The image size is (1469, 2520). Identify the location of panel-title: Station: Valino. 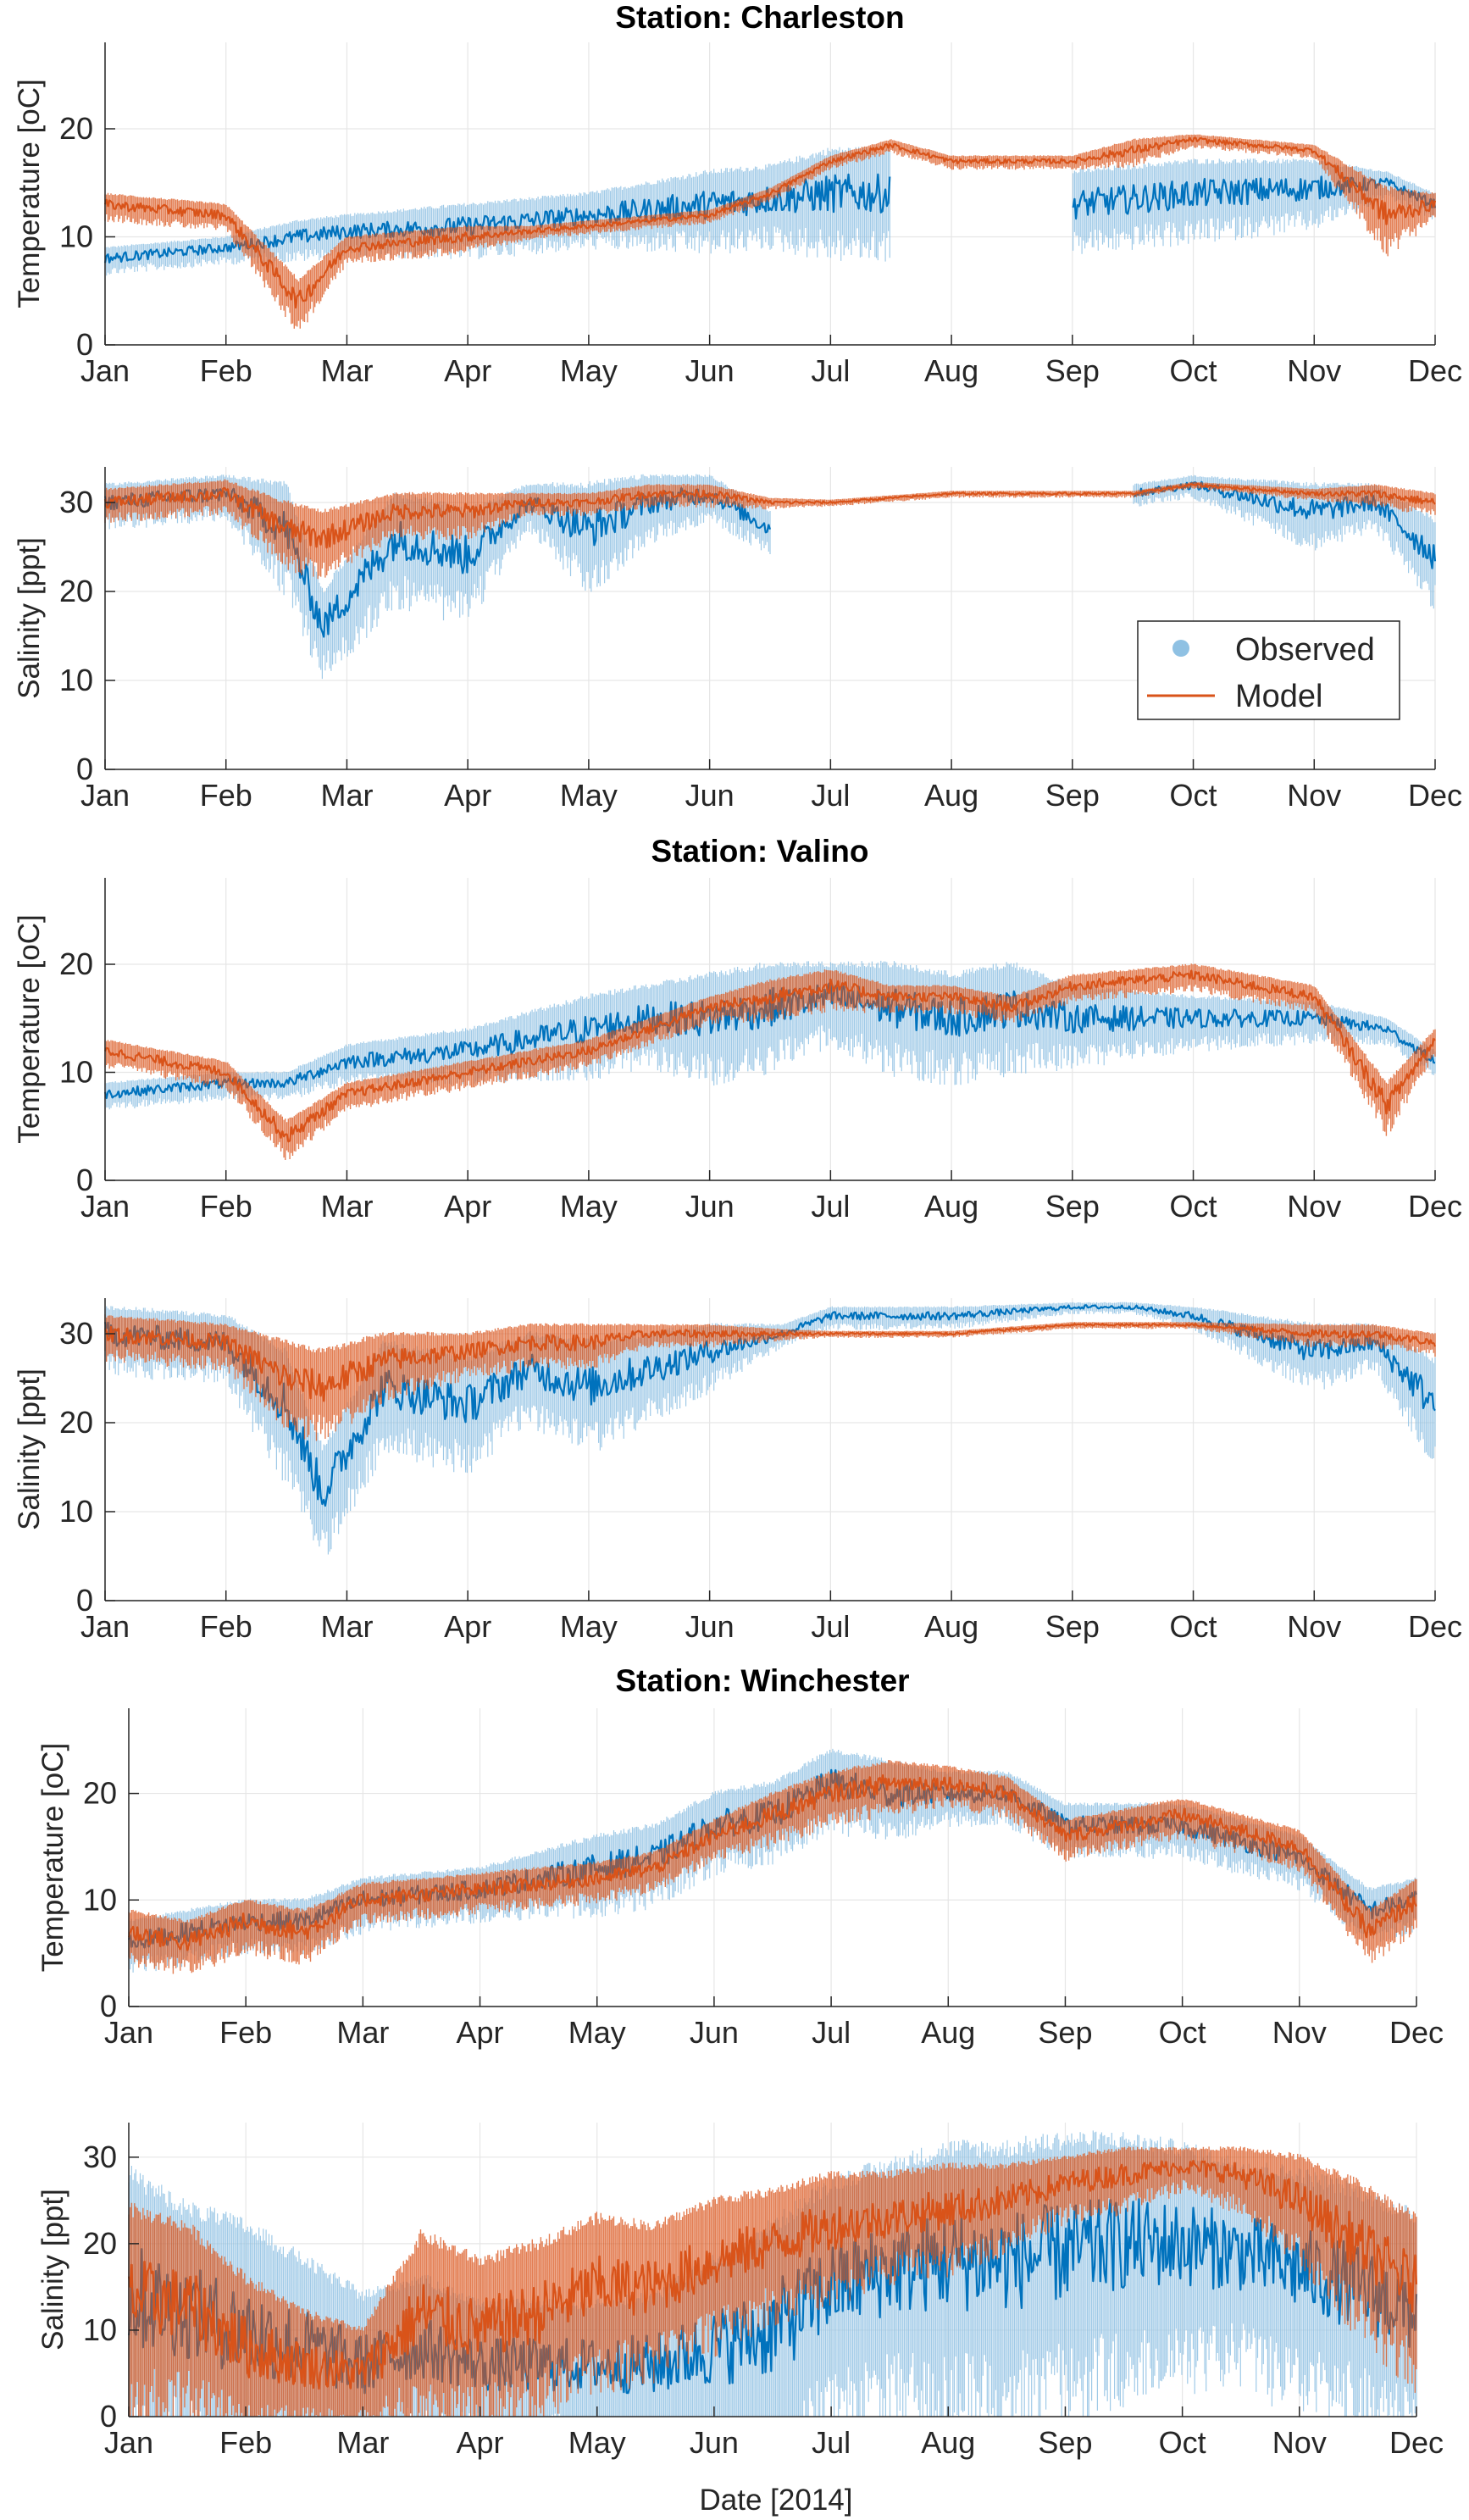
(760, 851).